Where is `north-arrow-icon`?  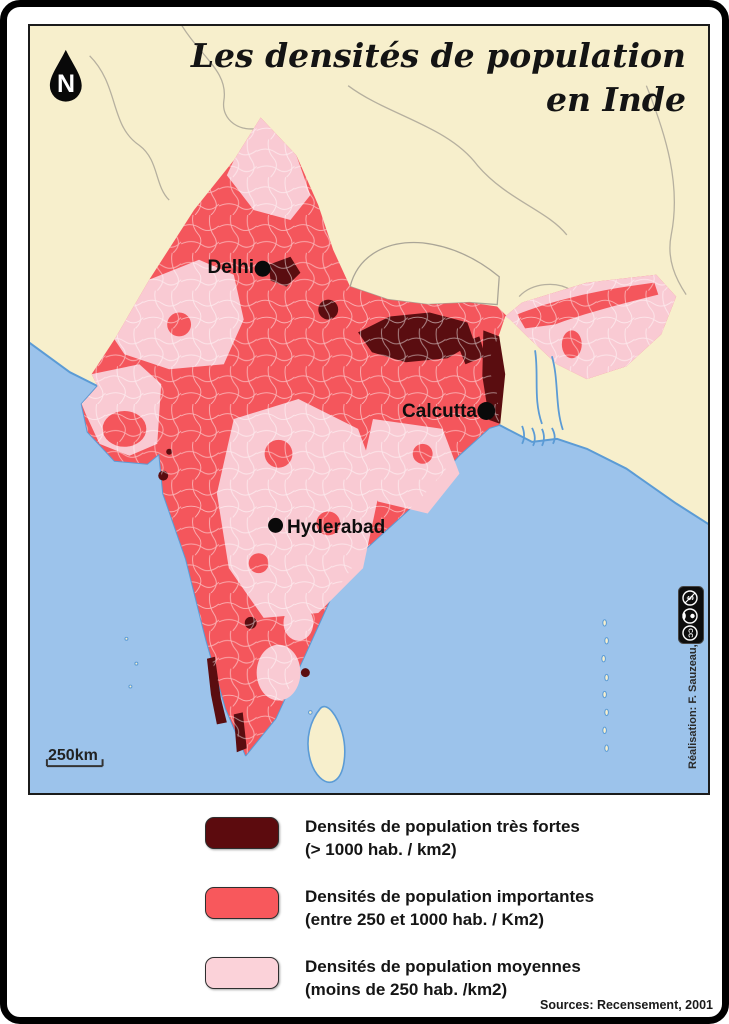 north-arrow-icon is located at coordinates (65, 75).